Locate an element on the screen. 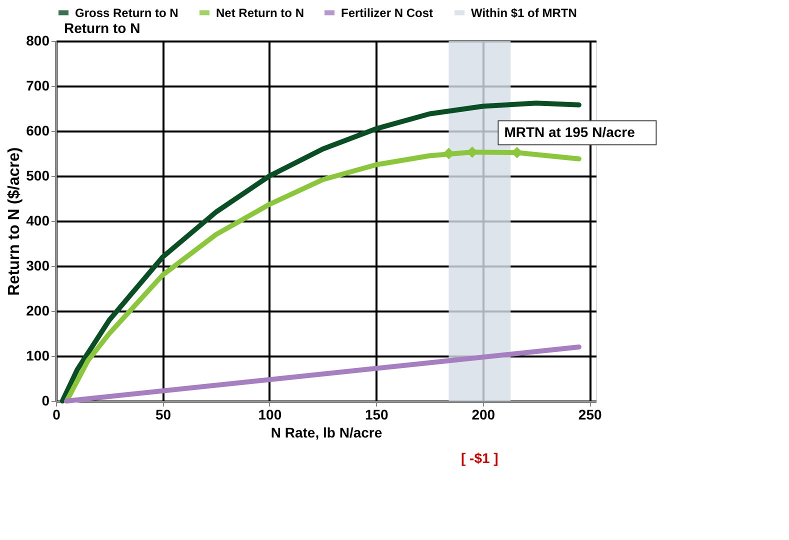 The image size is (789, 540). x-tick-label: 150 is located at coordinates (376, 414).